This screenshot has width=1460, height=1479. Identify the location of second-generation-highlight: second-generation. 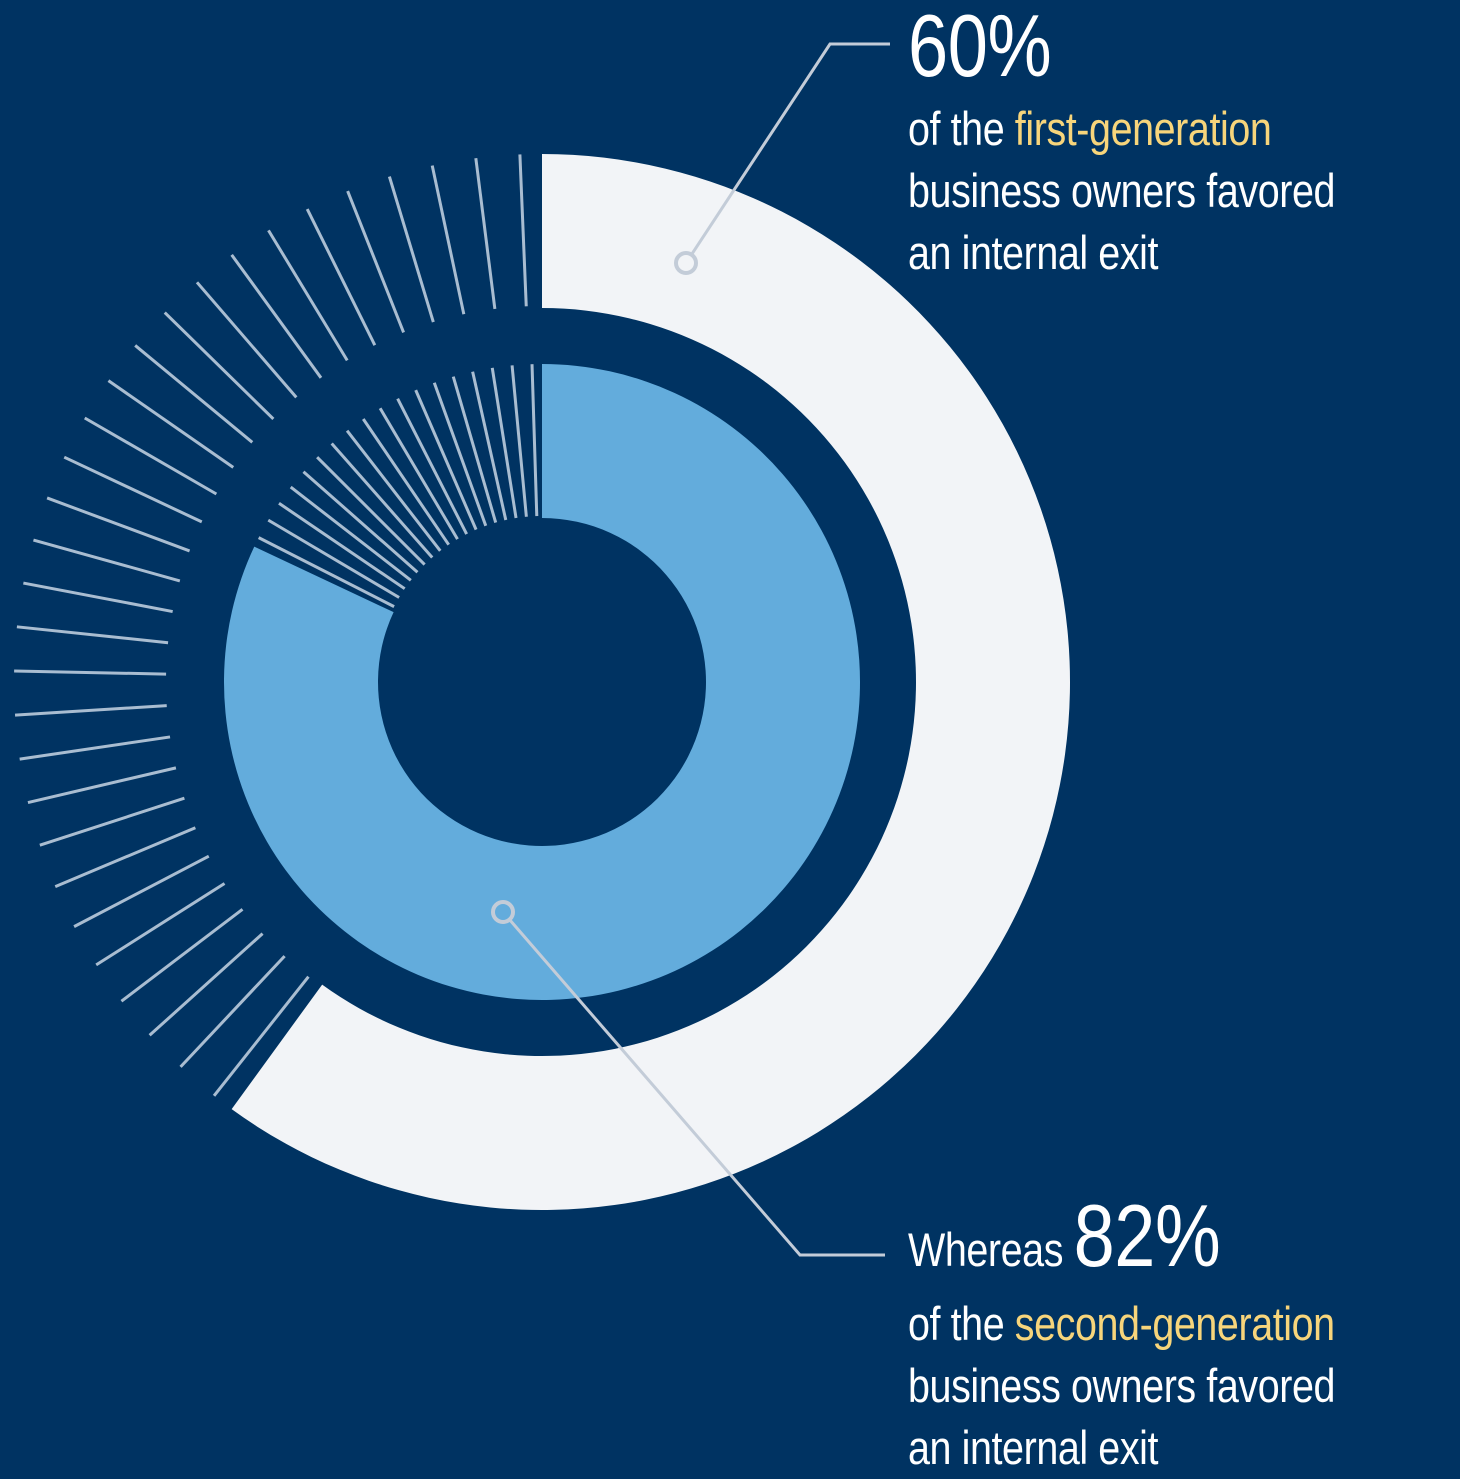
(1174, 1323).